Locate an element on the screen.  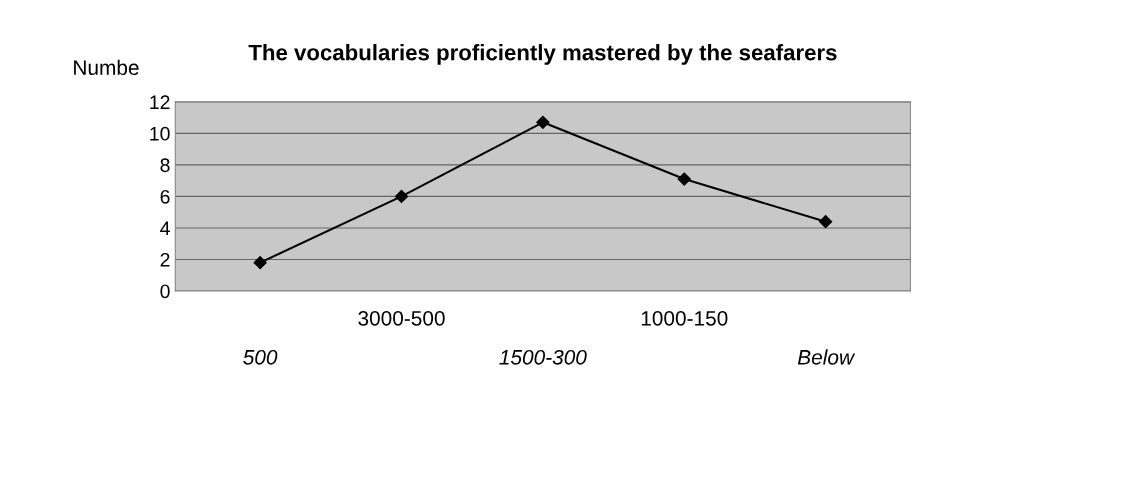
y-tick-label: 4 is located at coordinates (165, 228).